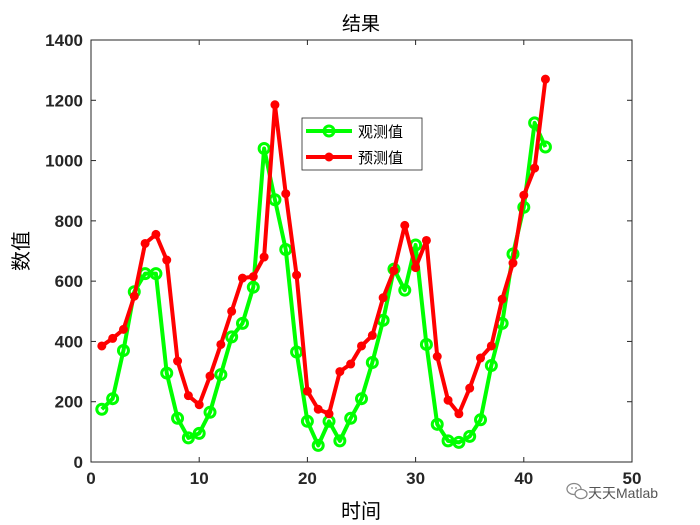  What do you see at coordinates (415, 478) in the screenshot?
I see `x-tick-label: 30` at bounding box center [415, 478].